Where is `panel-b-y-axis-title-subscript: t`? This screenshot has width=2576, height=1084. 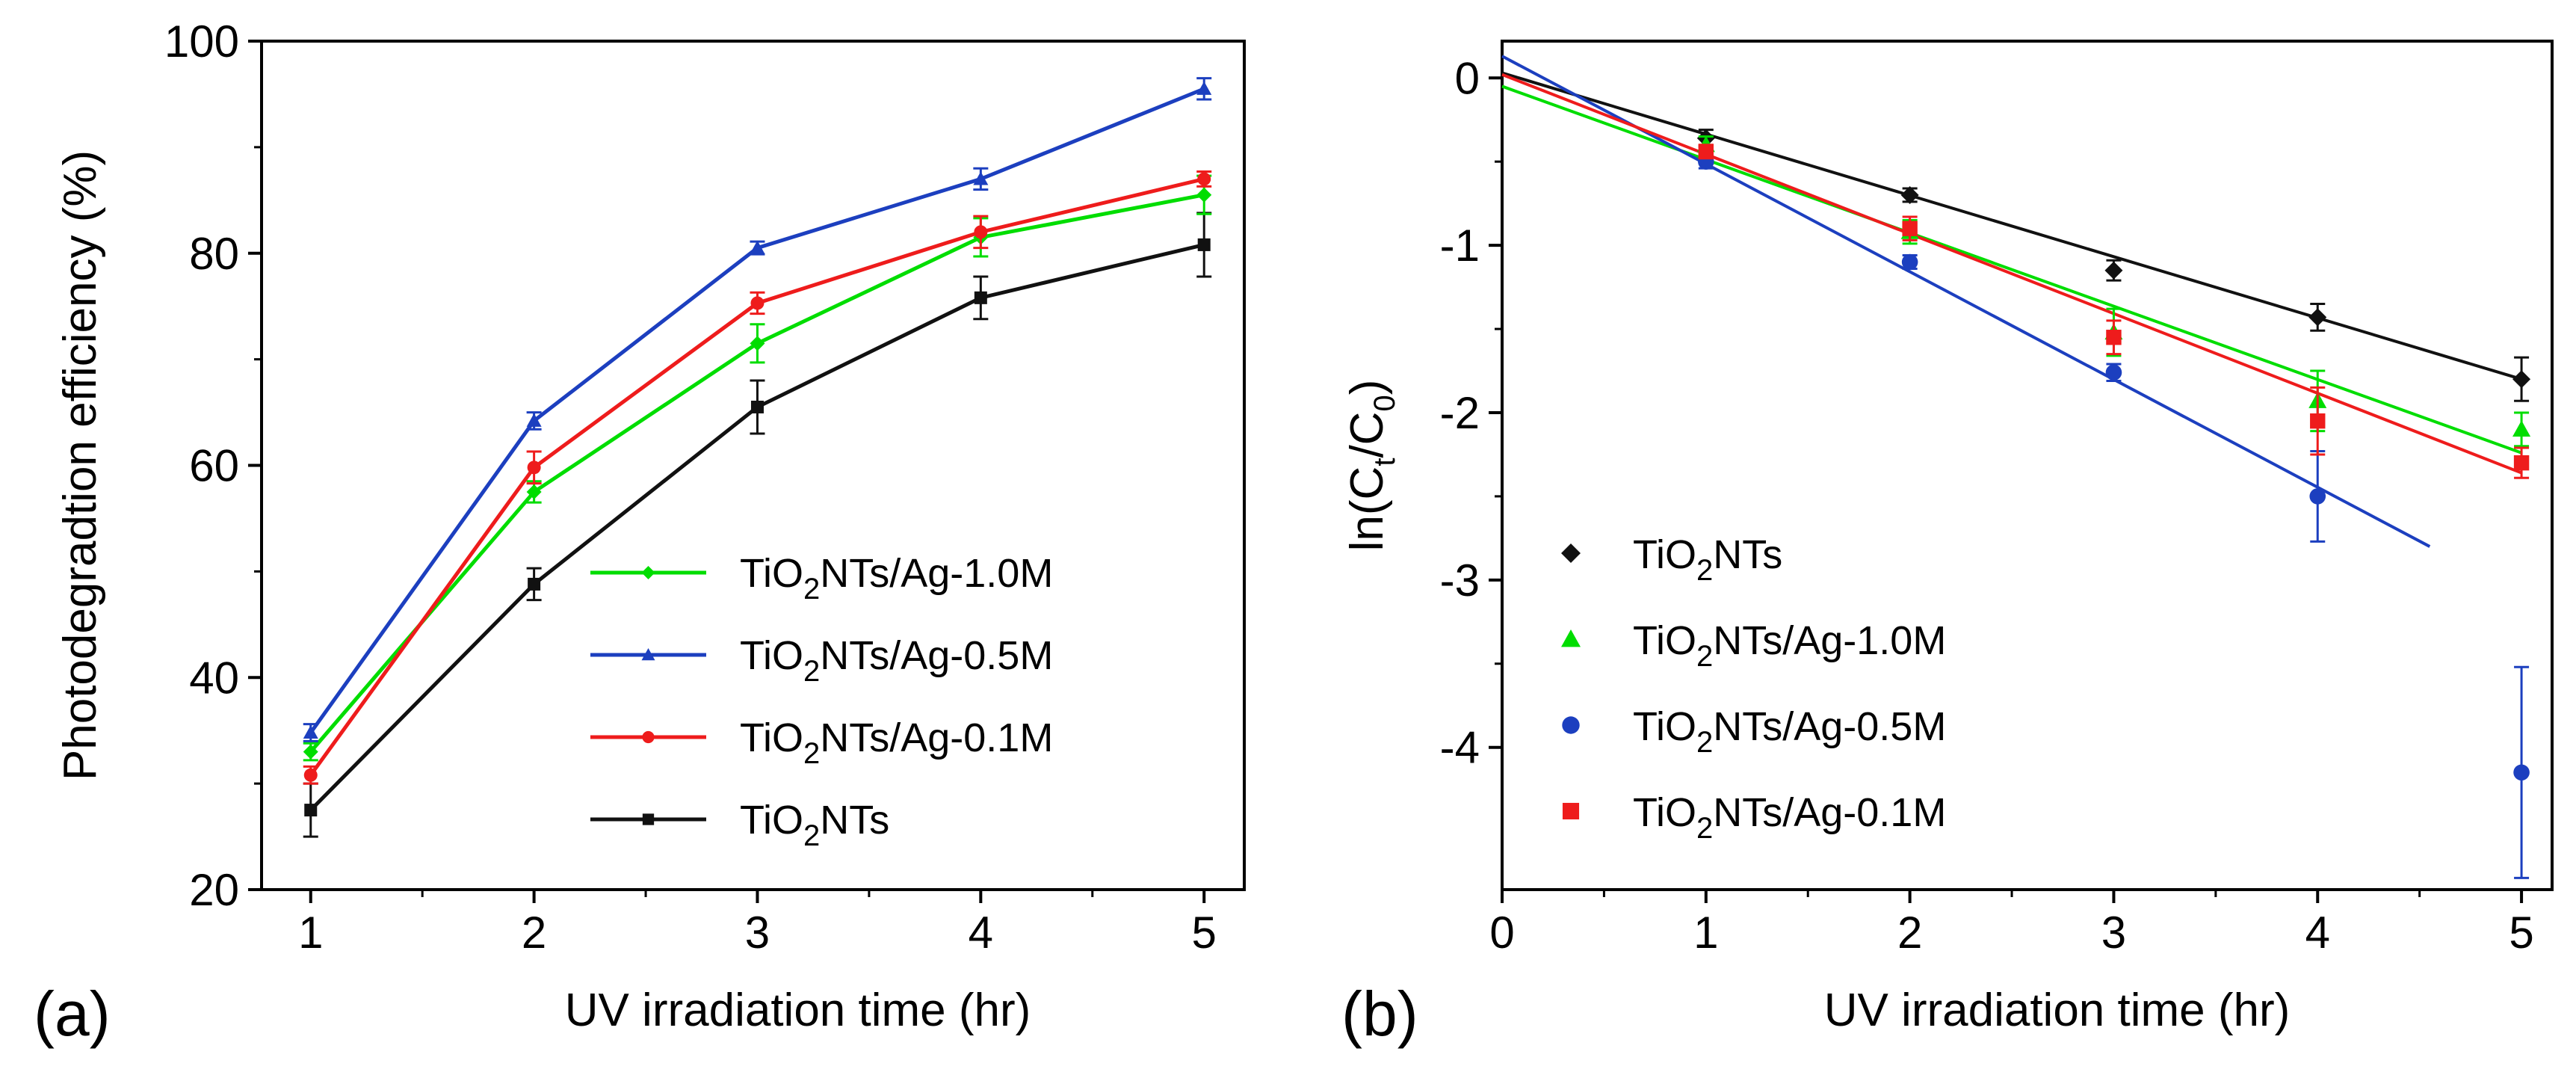
panel-b-y-axis-title-subscript: t is located at coordinates (1384, 462).